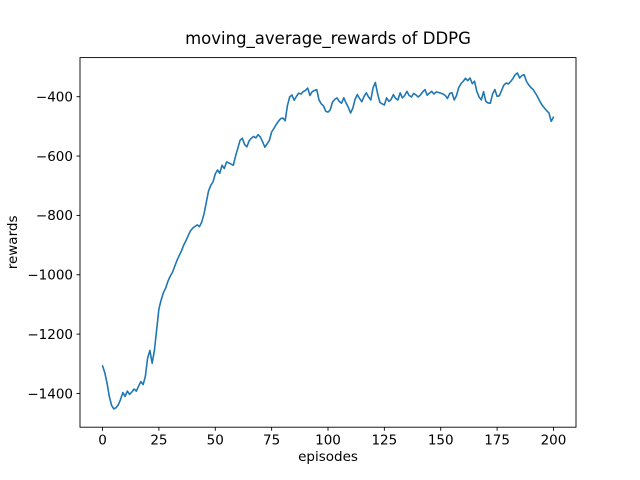  What do you see at coordinates (54, 97) in the screenshot?
I see `y-tick-label: −400` at bounding box center [54, 97].